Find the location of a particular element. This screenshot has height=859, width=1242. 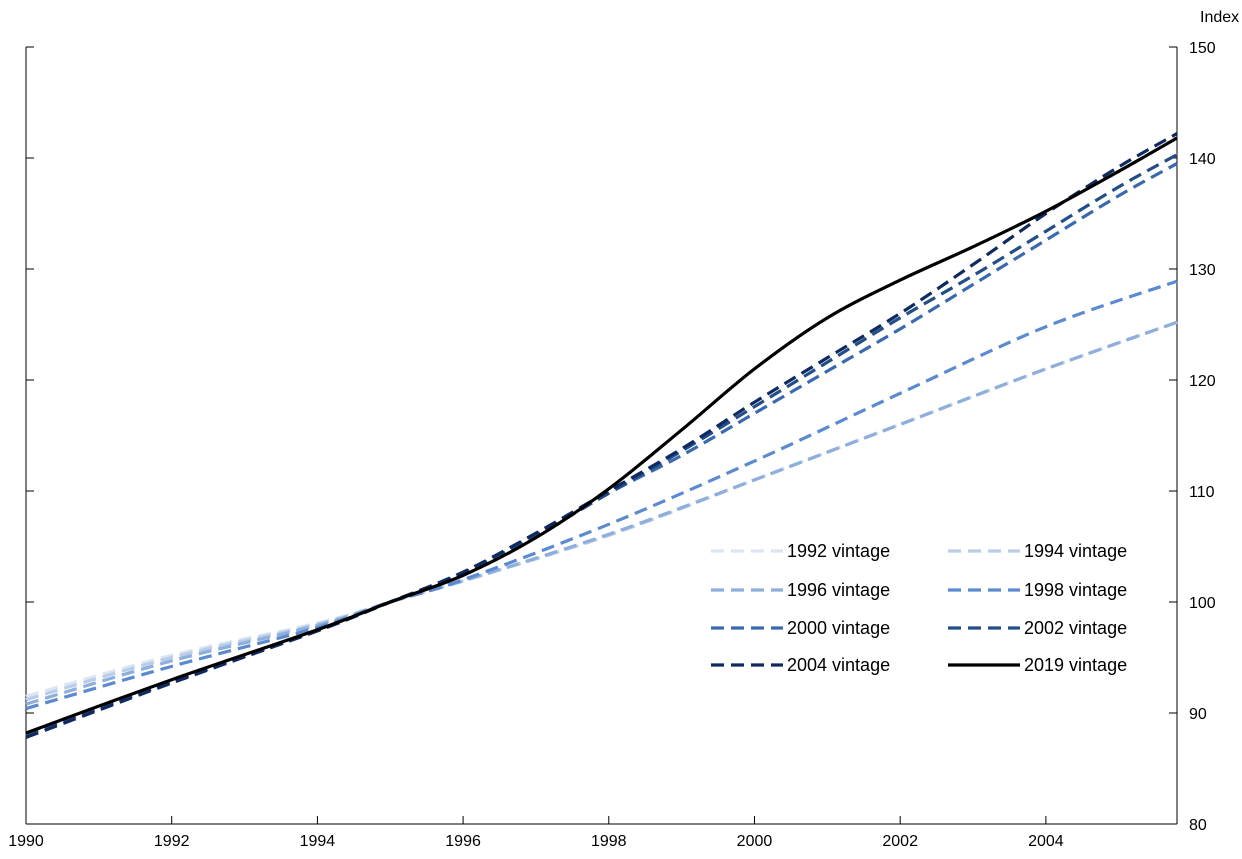

legend-label: 1994 vintage is located at coordinates (1075, 551).